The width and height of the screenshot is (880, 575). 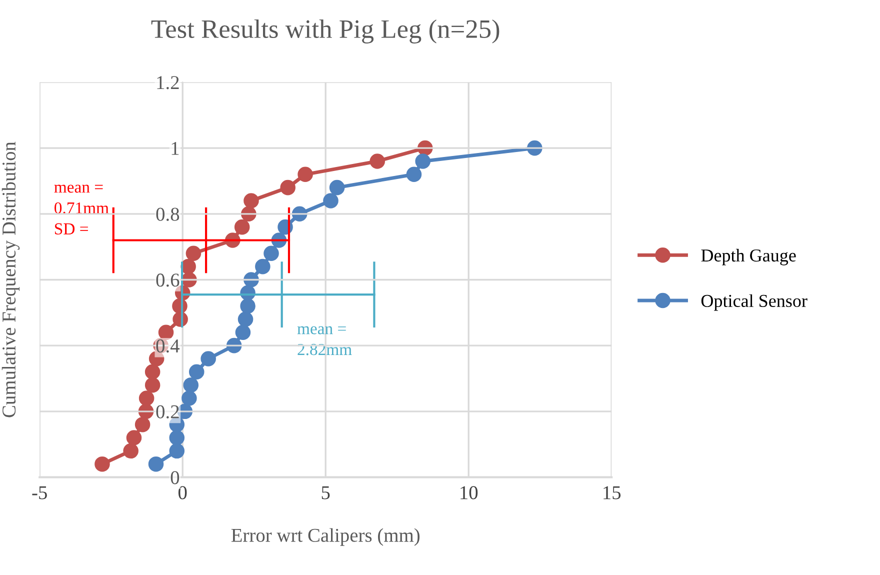 What do you see at coordinates (325, 31) in the screenshot?
I see `chart-title: Test Results with Pig Leg (n=25)` at bounding box center [325, 31].